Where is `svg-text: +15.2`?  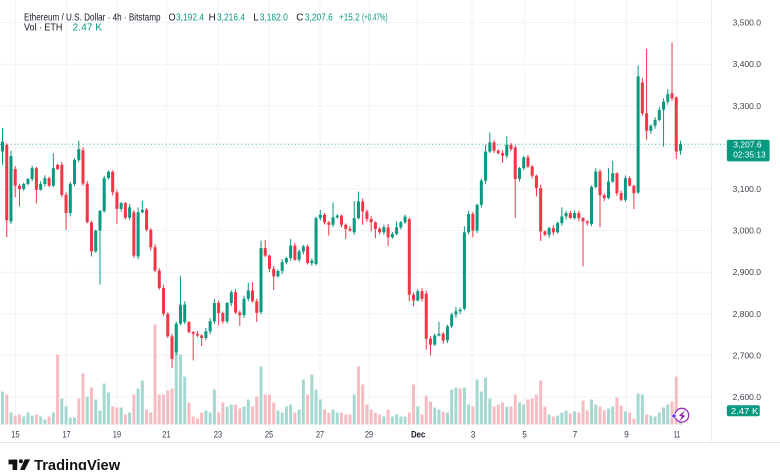 svg-text: +15.2 is located at coordinates (349, 17).